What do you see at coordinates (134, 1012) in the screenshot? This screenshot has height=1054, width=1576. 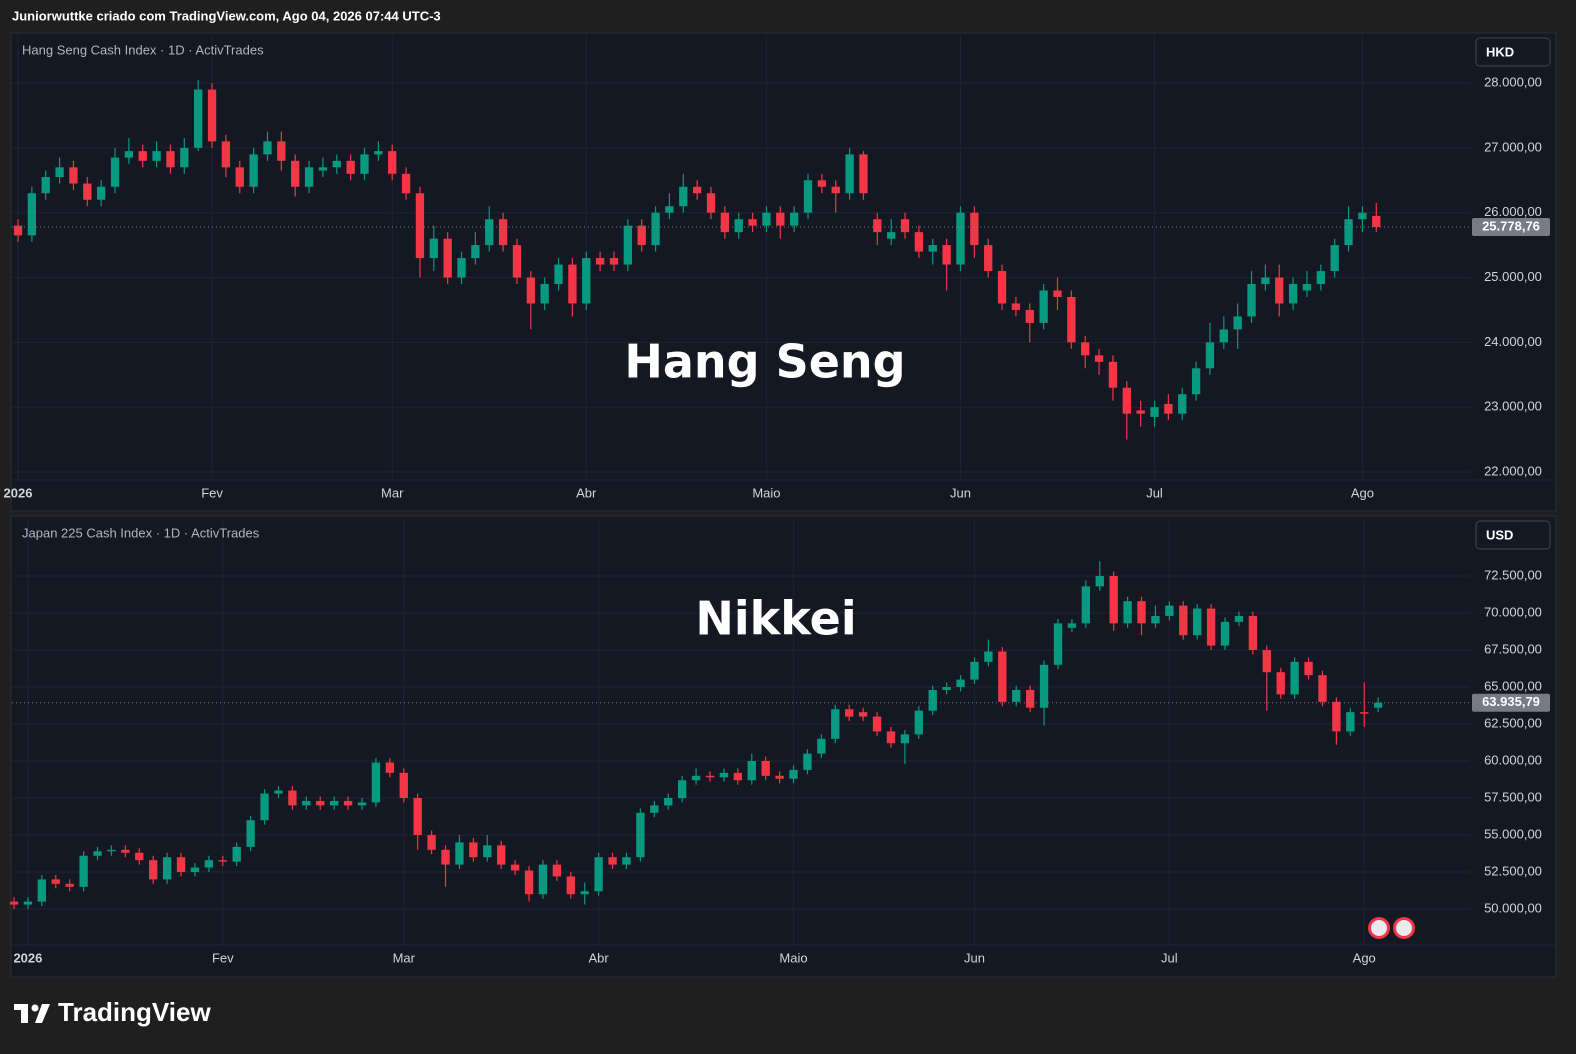 I see `brand: TradingView` at bounding box center [134, 1012].